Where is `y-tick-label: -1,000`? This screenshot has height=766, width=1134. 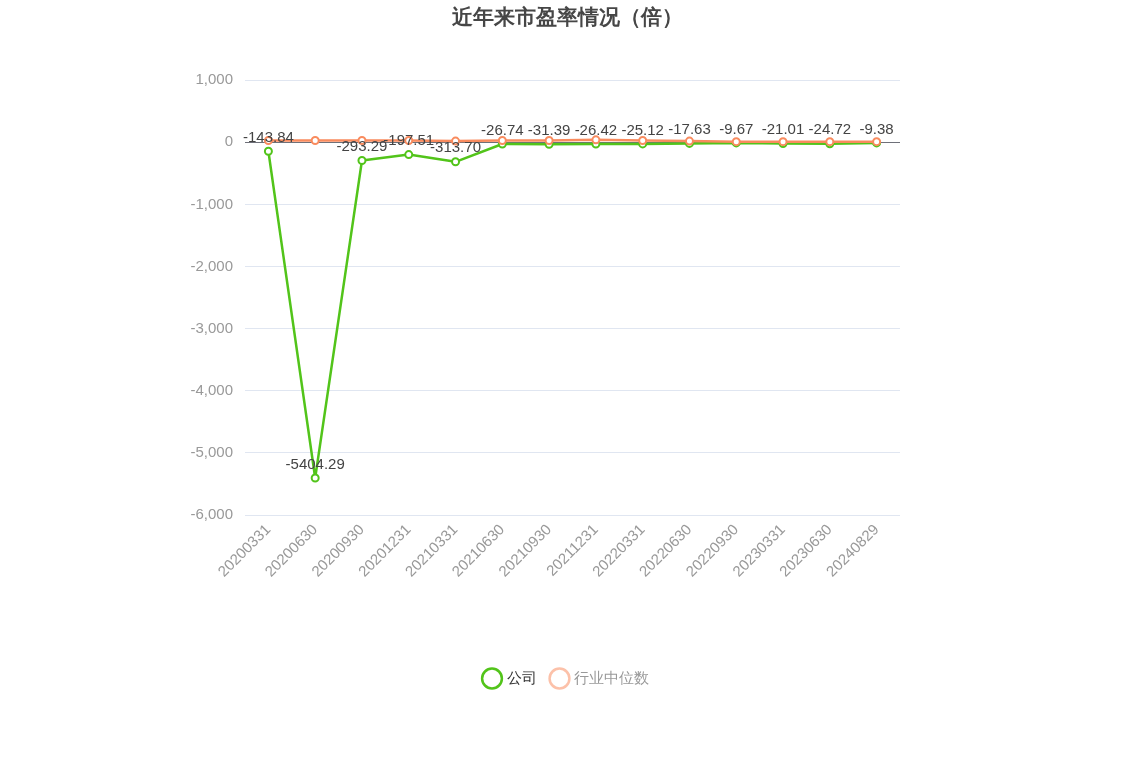 y-tick-label: -1,000 is located at coordinates (211, 203).